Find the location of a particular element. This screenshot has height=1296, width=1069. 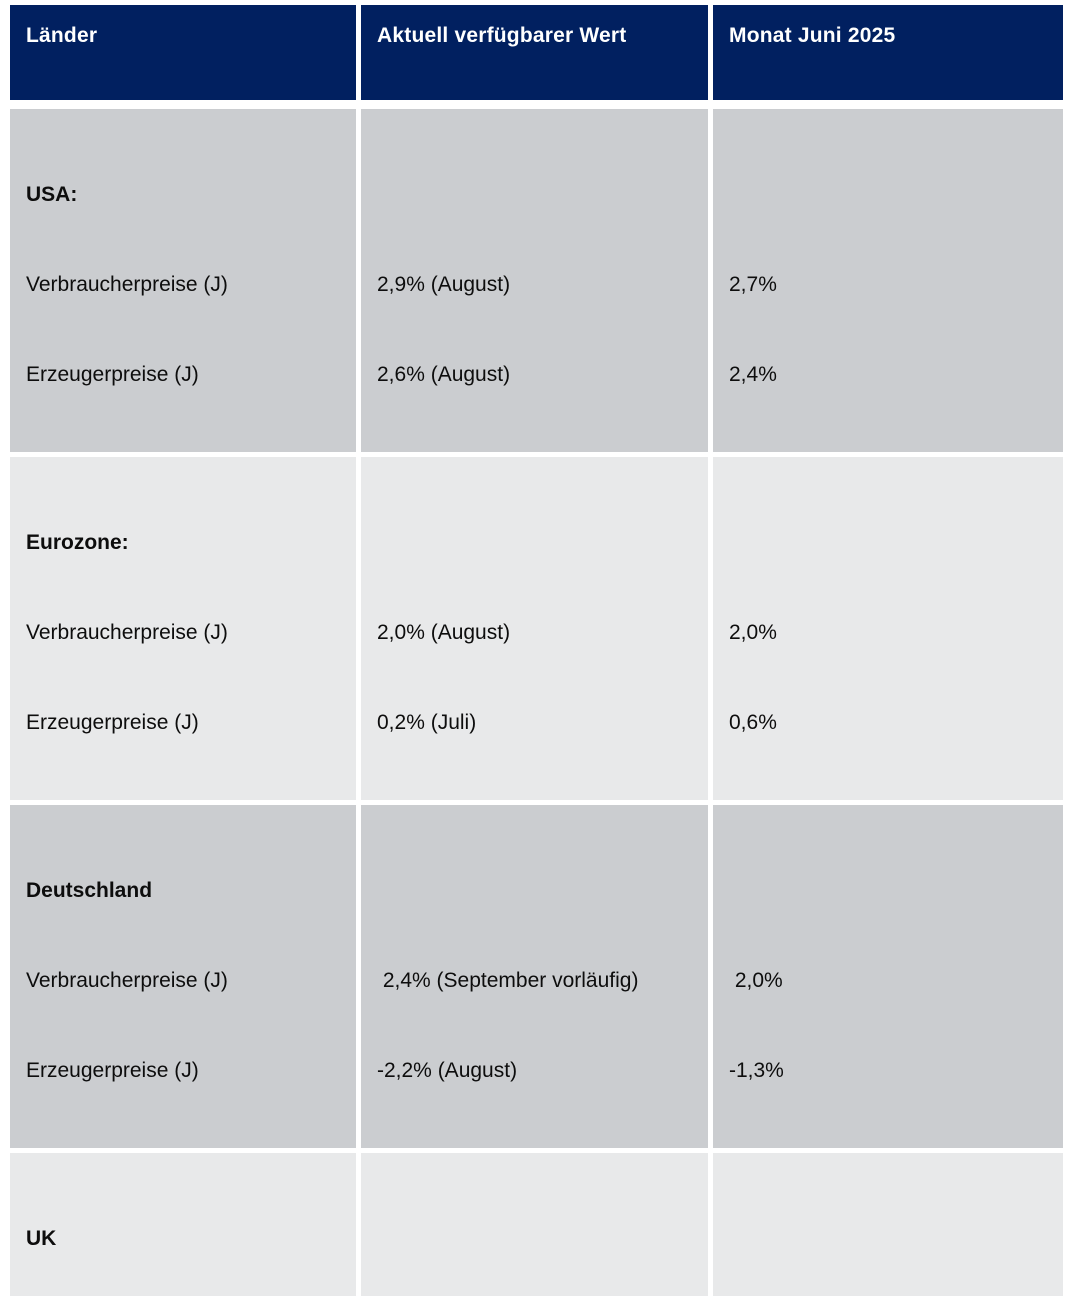

current-value-cell: 3,8% (August) is located at coordinates (534, 1224).